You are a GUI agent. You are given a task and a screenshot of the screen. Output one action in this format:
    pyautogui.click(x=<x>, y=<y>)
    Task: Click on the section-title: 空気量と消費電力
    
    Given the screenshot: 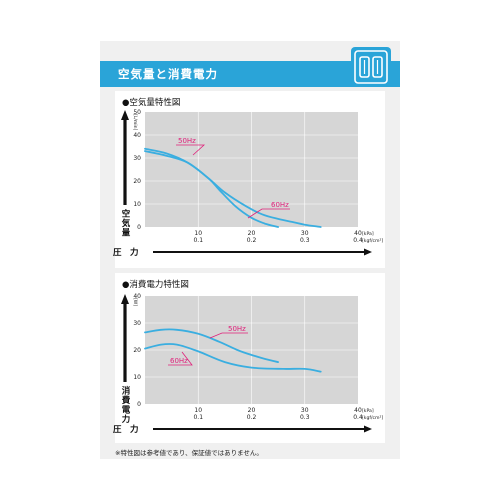 What is the action you would take?
    pyautogui.click(x=168, y=74)
    